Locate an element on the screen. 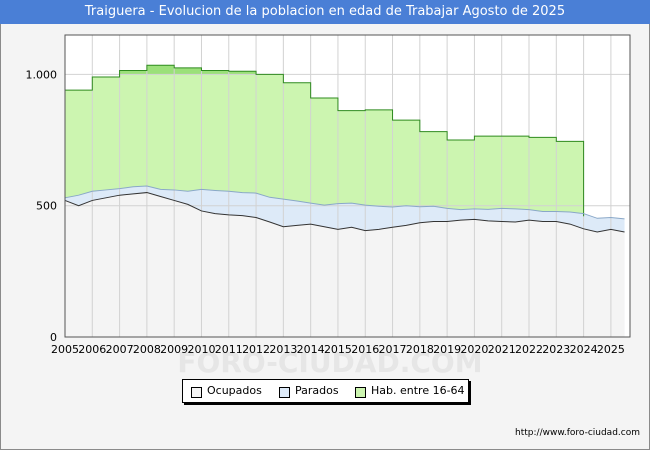  legend-label-ocupados: Ocupados is located at coordinates (234, 390).